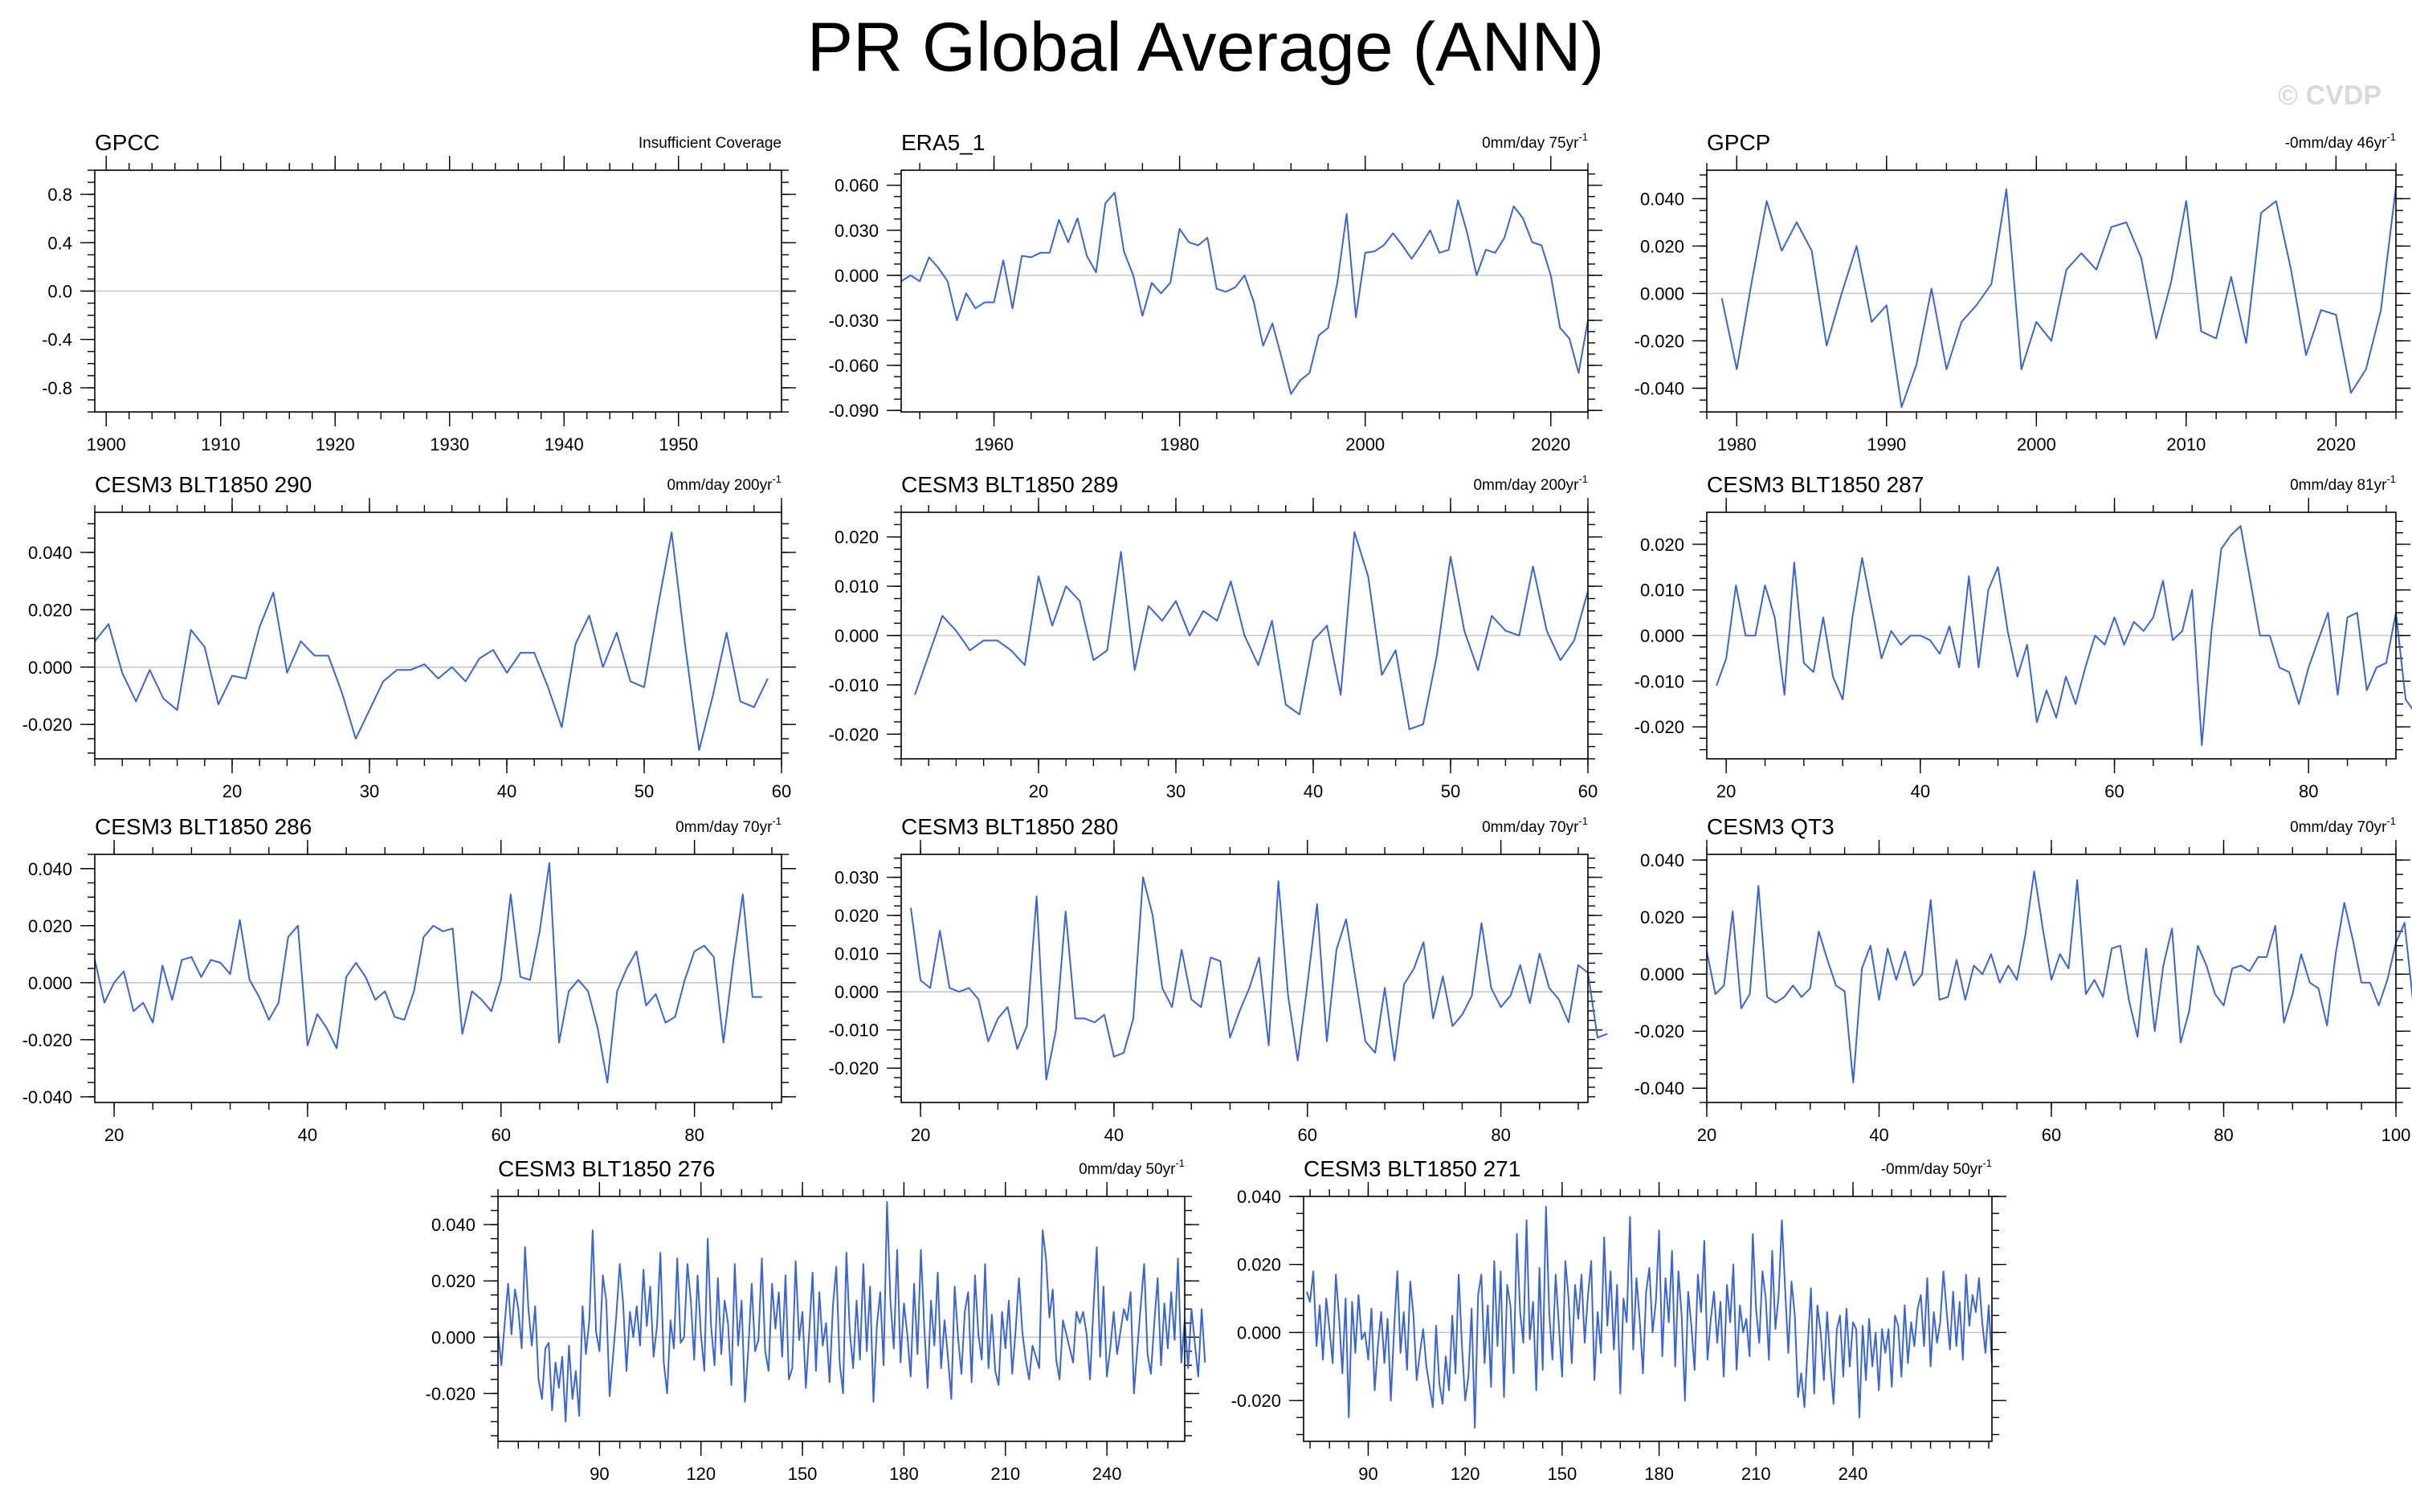 This screenshot has height=1512, width=2412. What do you see at coordinates (644, 791) in the screenshot?
I see `x-tick-label: 50` at bounding box center [644, 791].